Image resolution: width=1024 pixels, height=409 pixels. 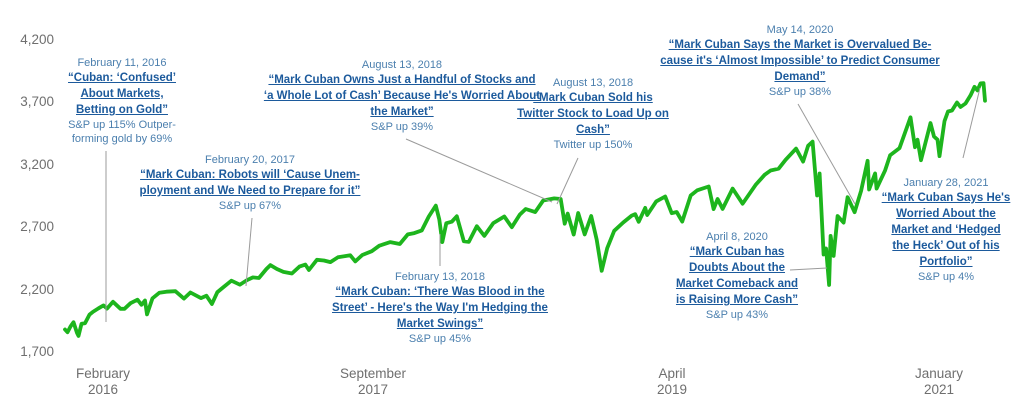 I want to click on annotation-date: February 20, 2017, so click(x=250, y=160).